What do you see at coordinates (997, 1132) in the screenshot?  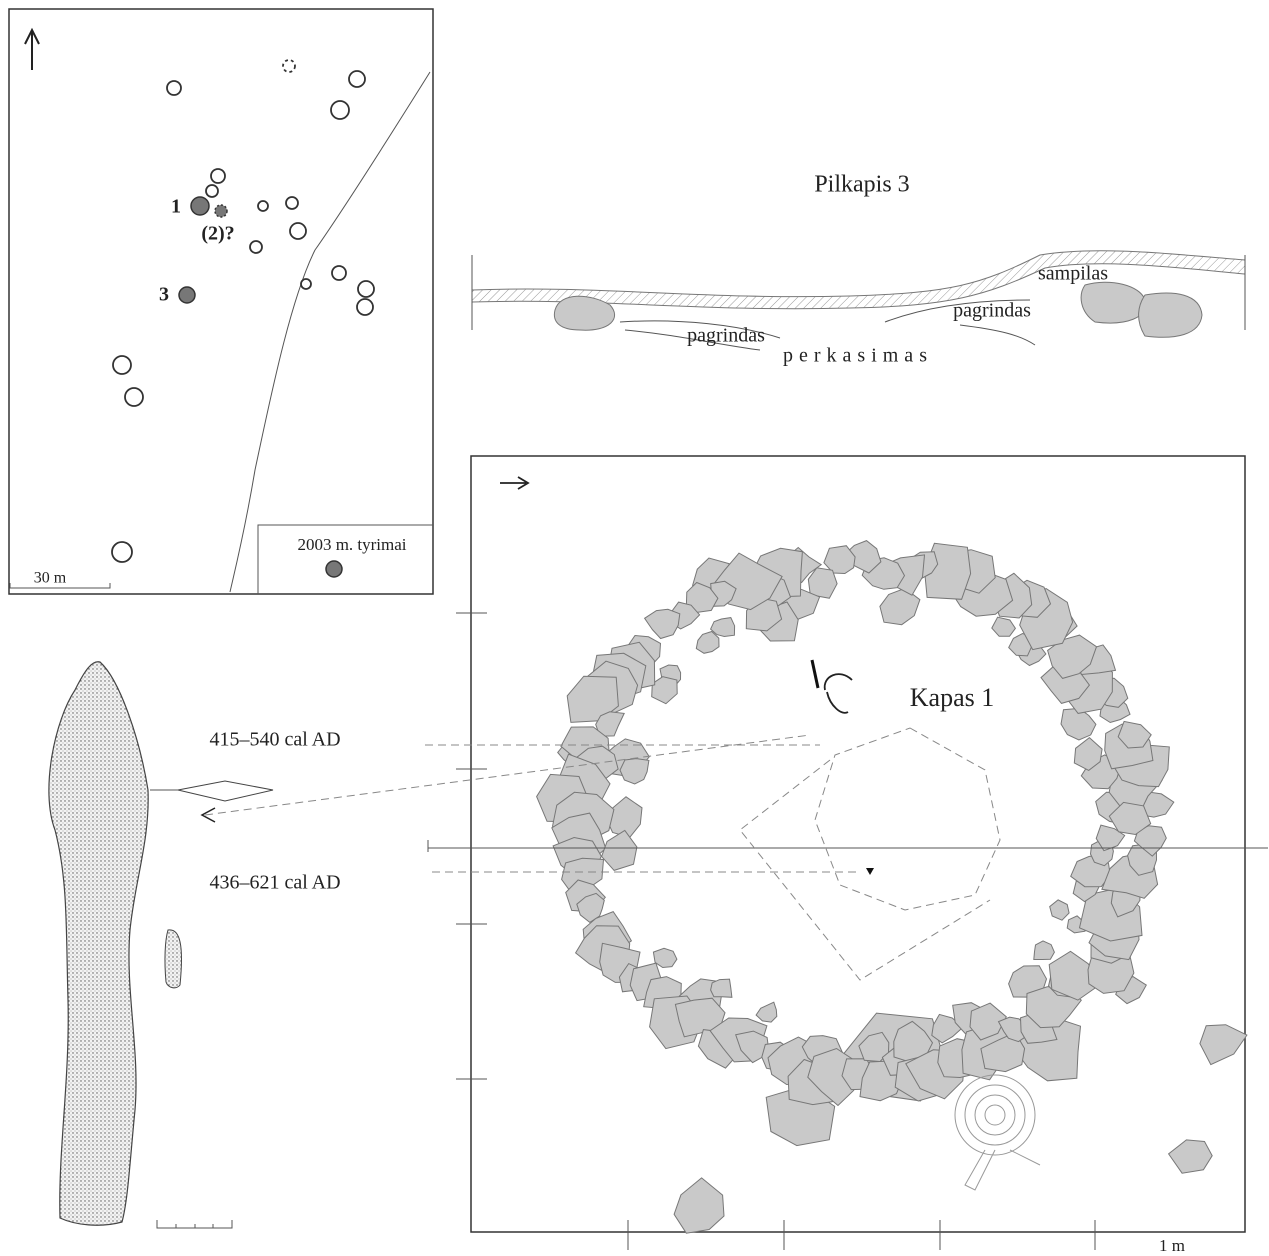 I see `spiral-feature` at bounding box center [997, 1132].